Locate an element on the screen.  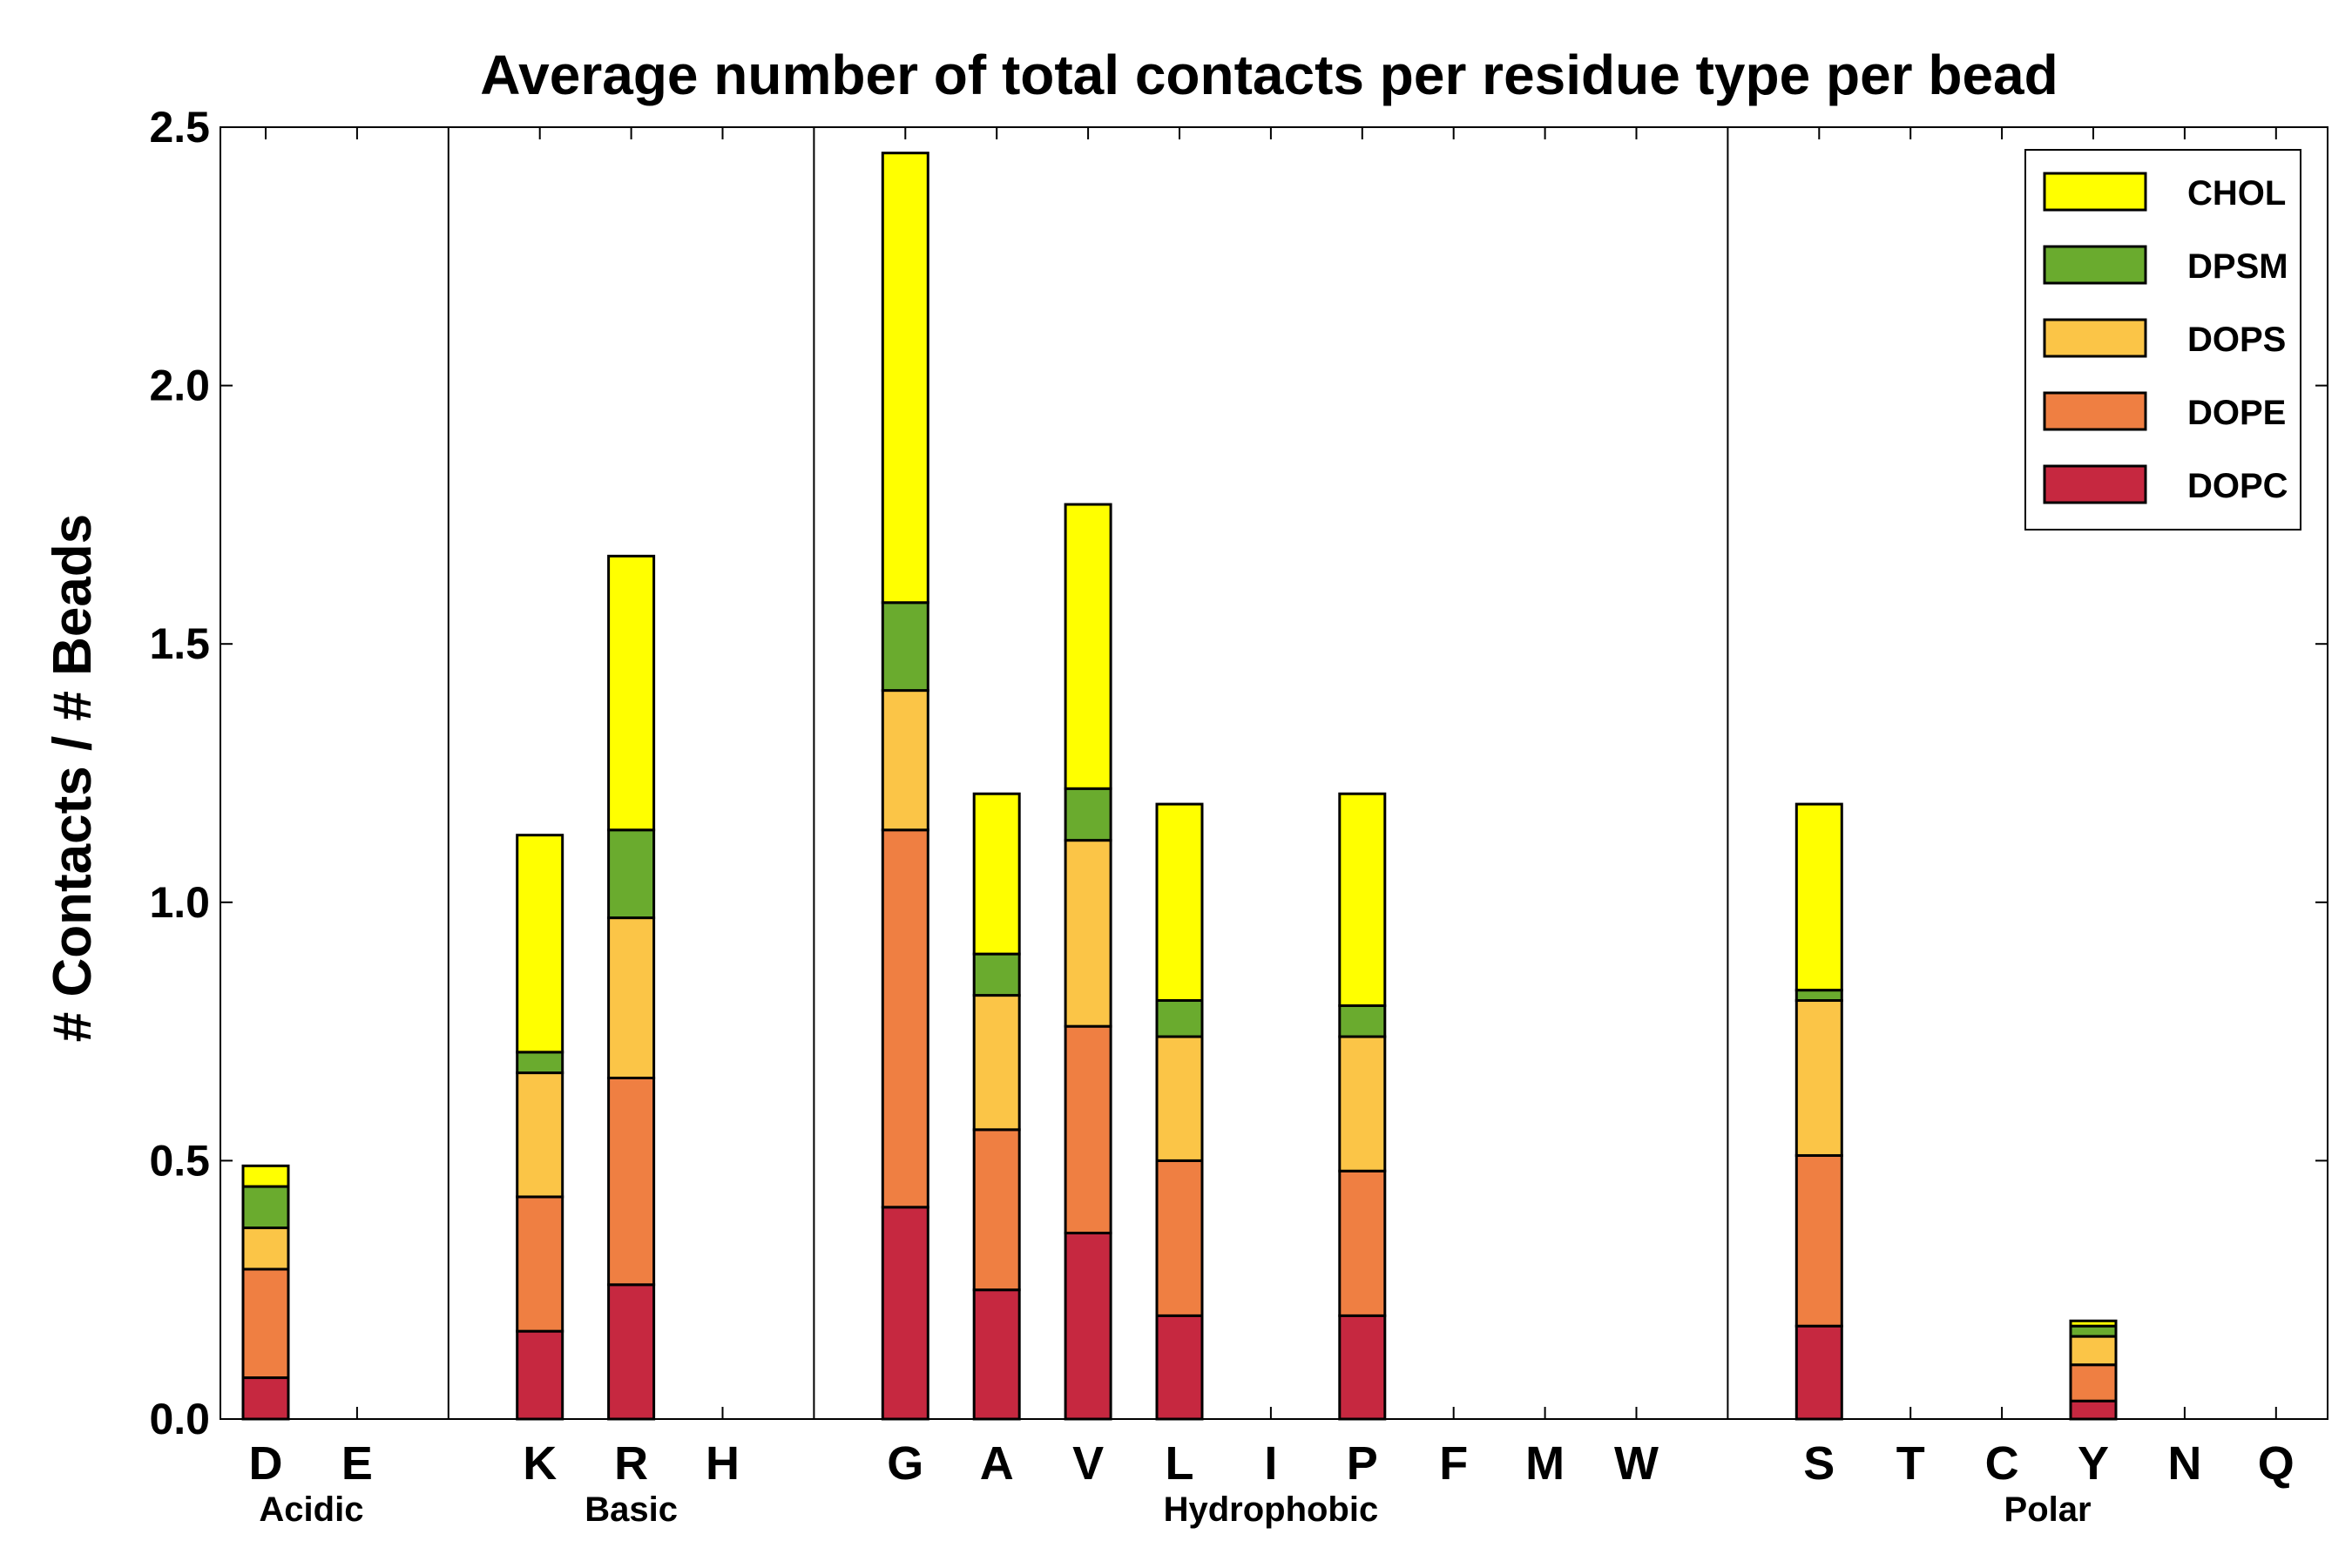
legend-swatch-dpsm is located at coordinates (2095, 265).